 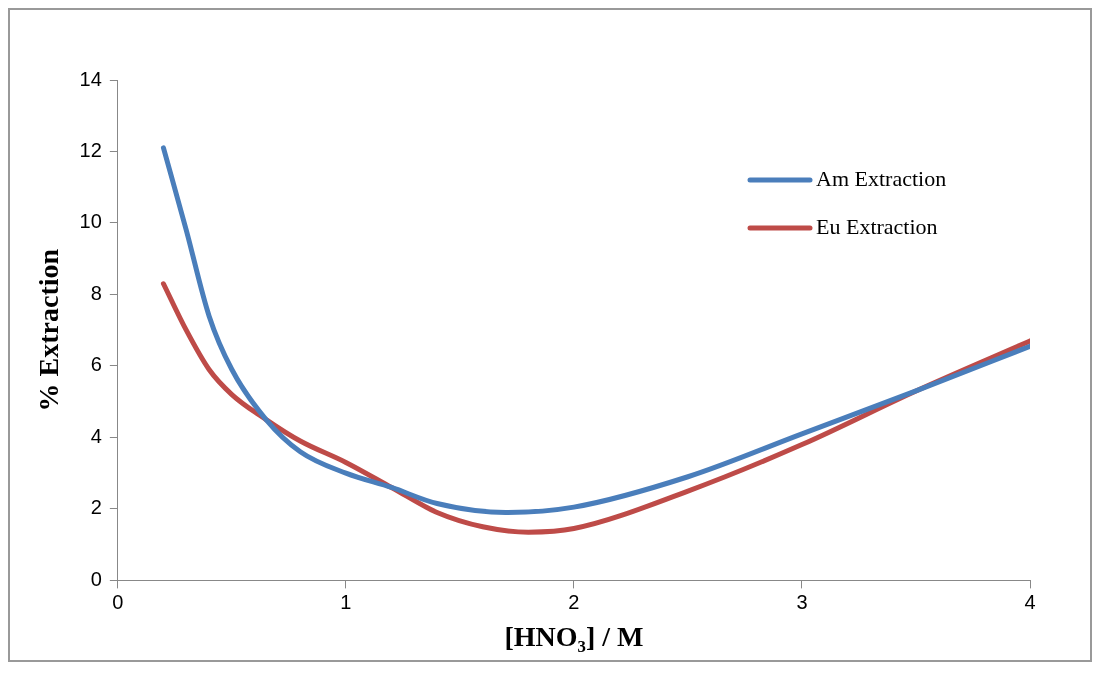 What do you see at coordinates (881, 178) in the screenshot?
I see `legend-label: Am Extraction` at bounding box center [881, 178].